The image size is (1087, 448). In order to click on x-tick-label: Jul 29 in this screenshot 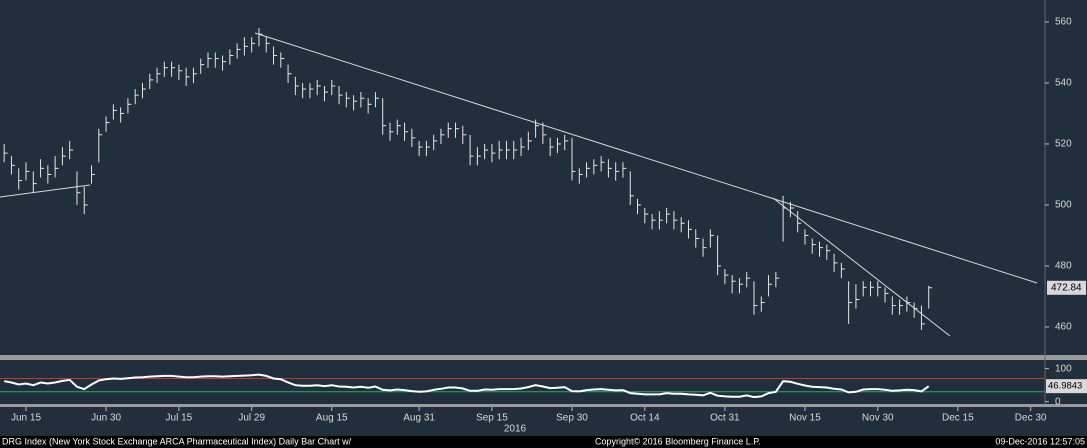, I will do `click(251, 418)`.